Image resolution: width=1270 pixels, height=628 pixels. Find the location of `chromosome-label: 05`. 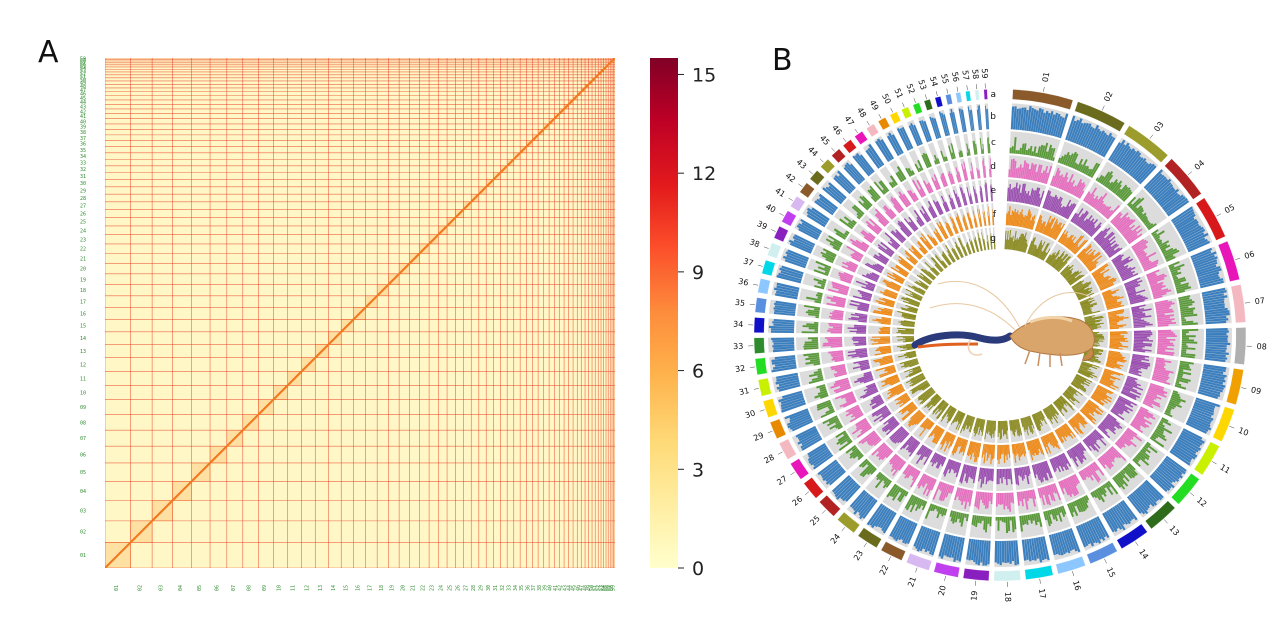

chromosome-label: 05 is located at coordinates (1229, 209).